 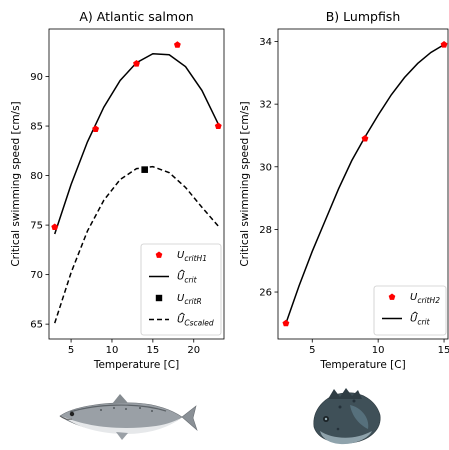 What do you see at coordinates (144, 169) in the screenshot?
I see `data-point-square` at bounding box center [144, 169].